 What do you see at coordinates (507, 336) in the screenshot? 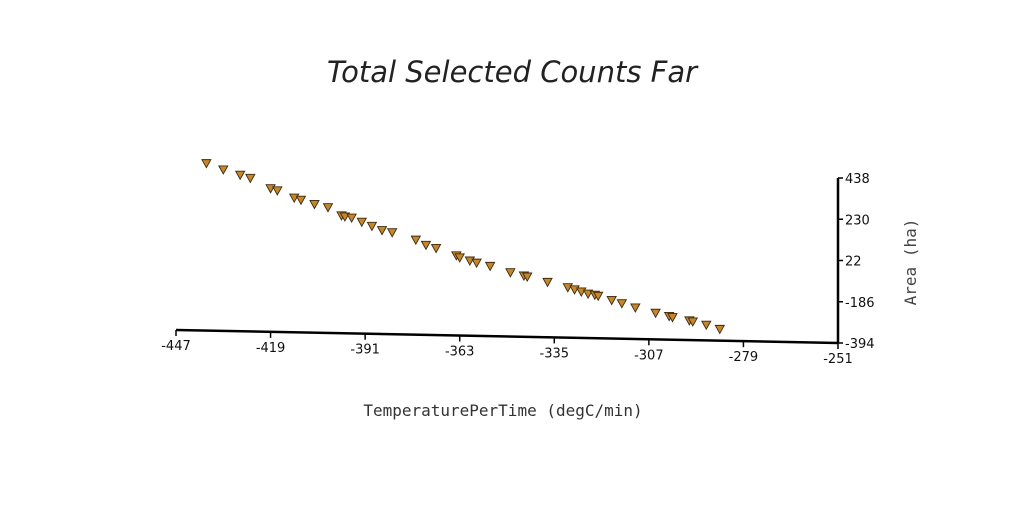
I see `x-axis-line` at bounding box center [507, 336].